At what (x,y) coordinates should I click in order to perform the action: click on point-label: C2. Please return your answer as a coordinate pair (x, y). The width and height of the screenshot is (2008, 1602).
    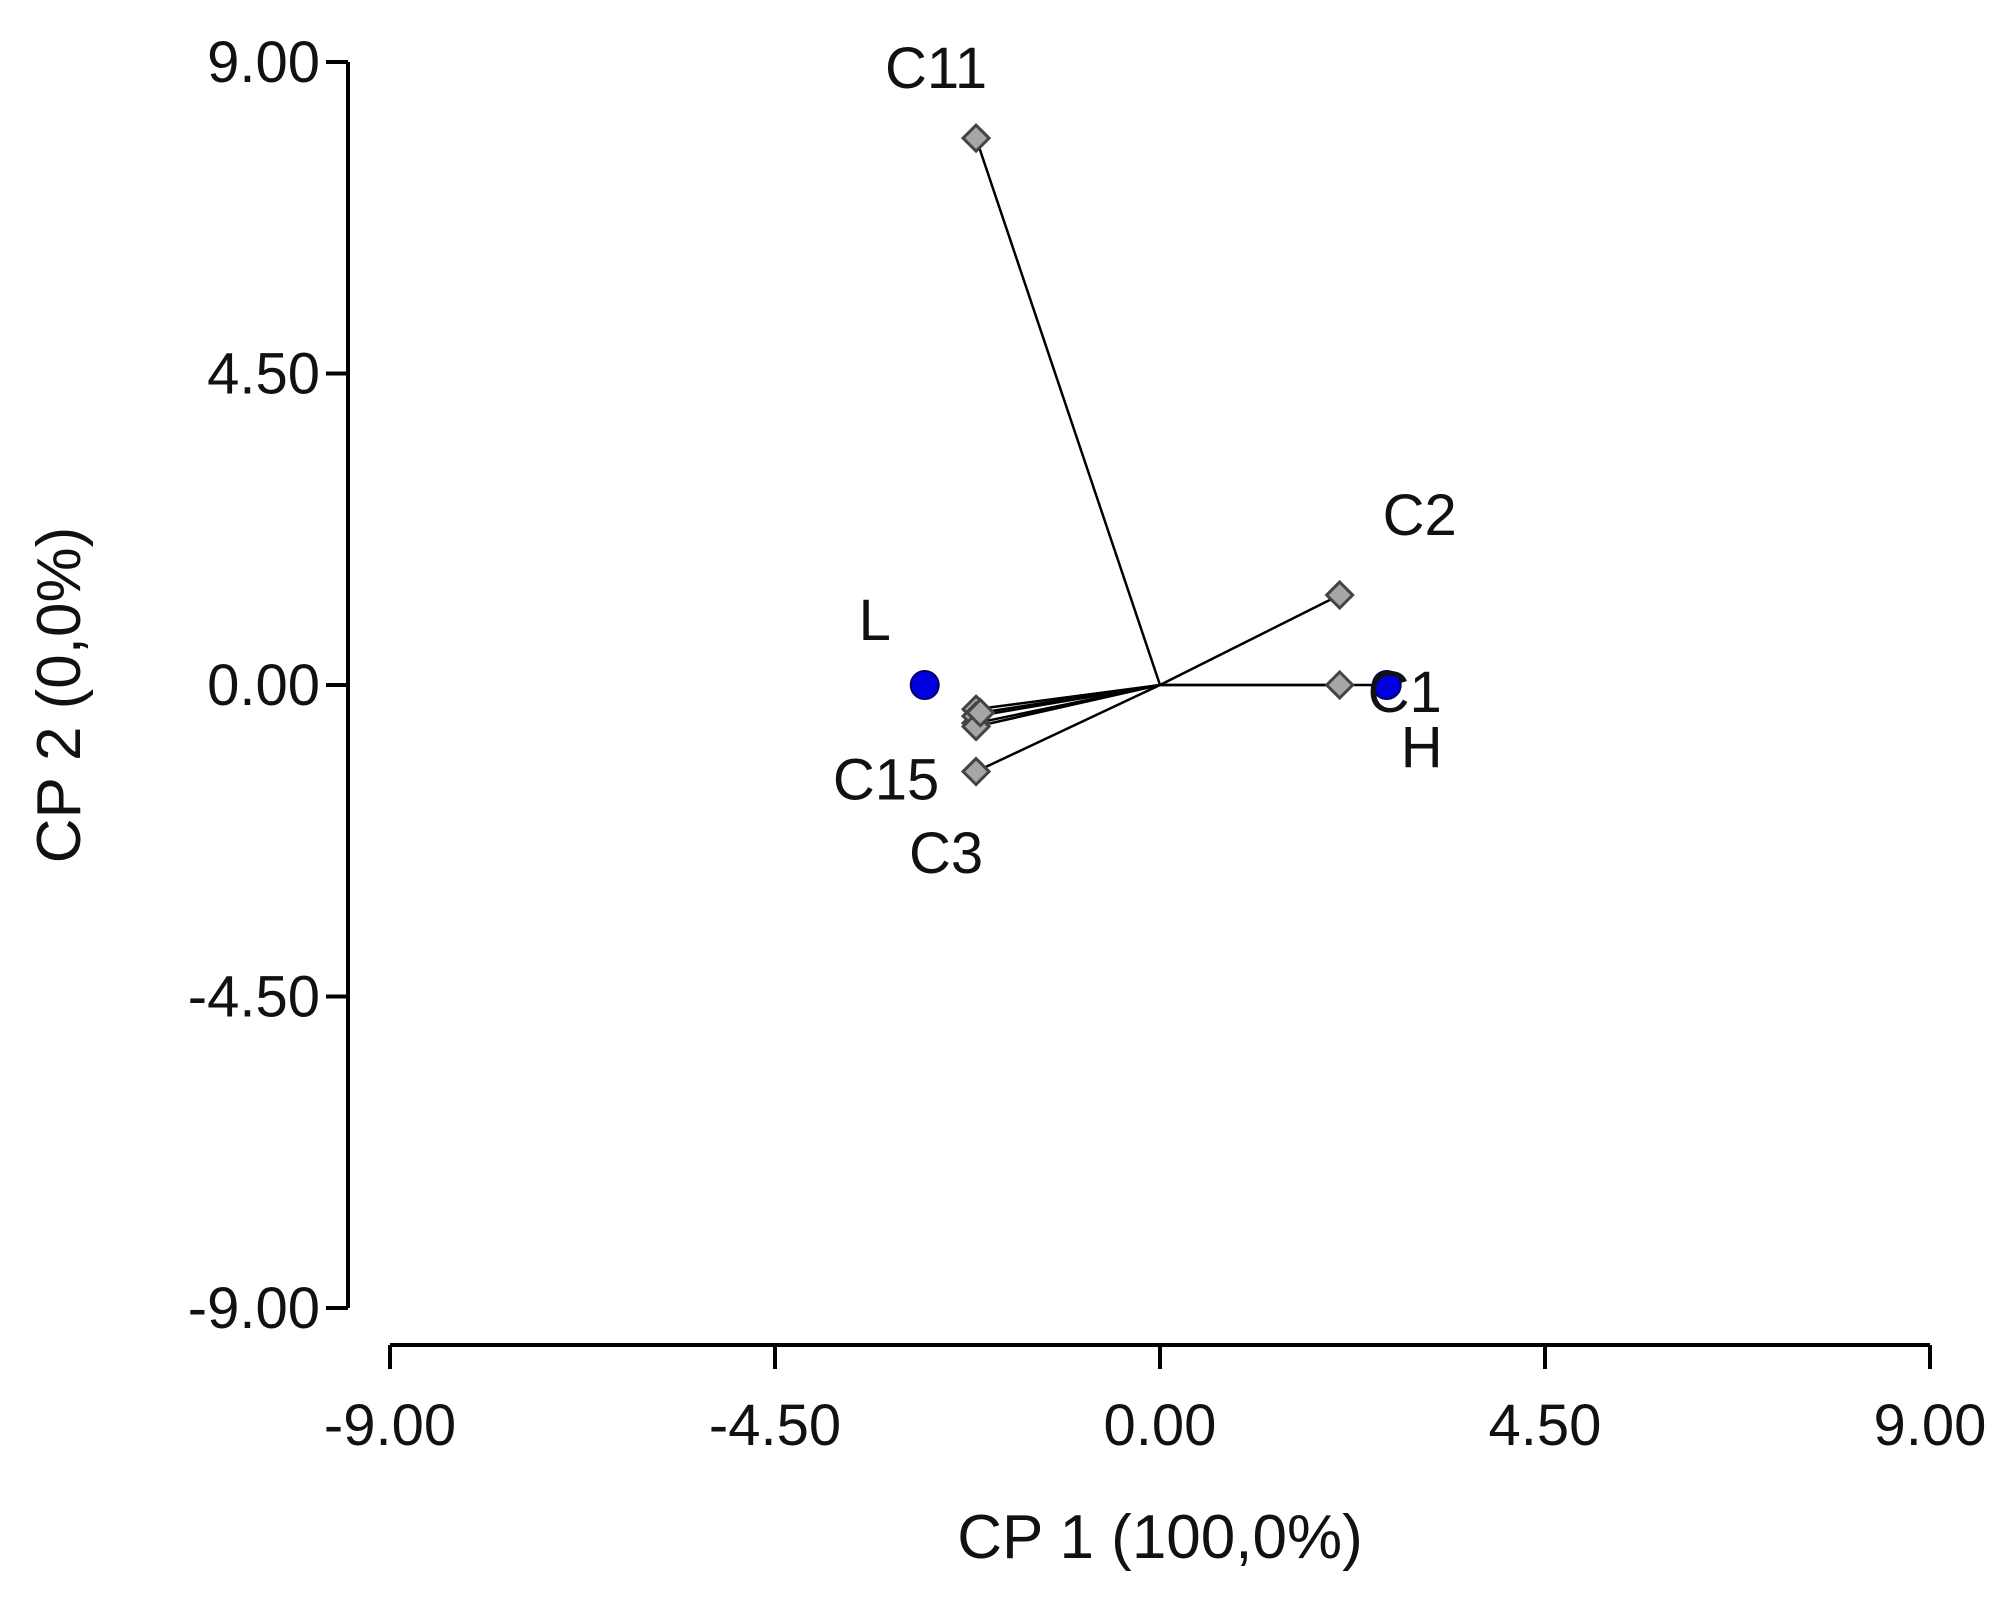
    Looking at the image, I should click on (1420, 515).